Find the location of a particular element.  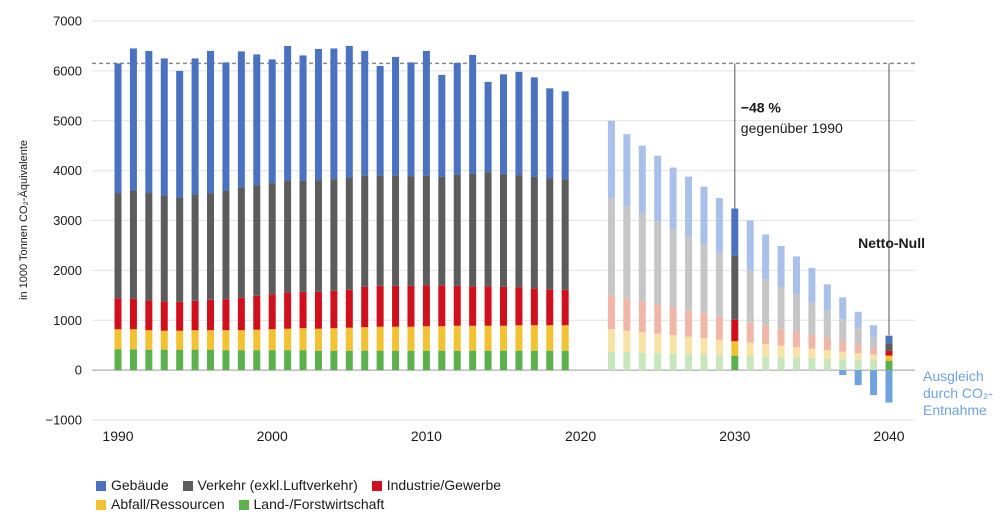

bar-2012-verkehrexklluftverkehr is located at coordinates (457, 230).